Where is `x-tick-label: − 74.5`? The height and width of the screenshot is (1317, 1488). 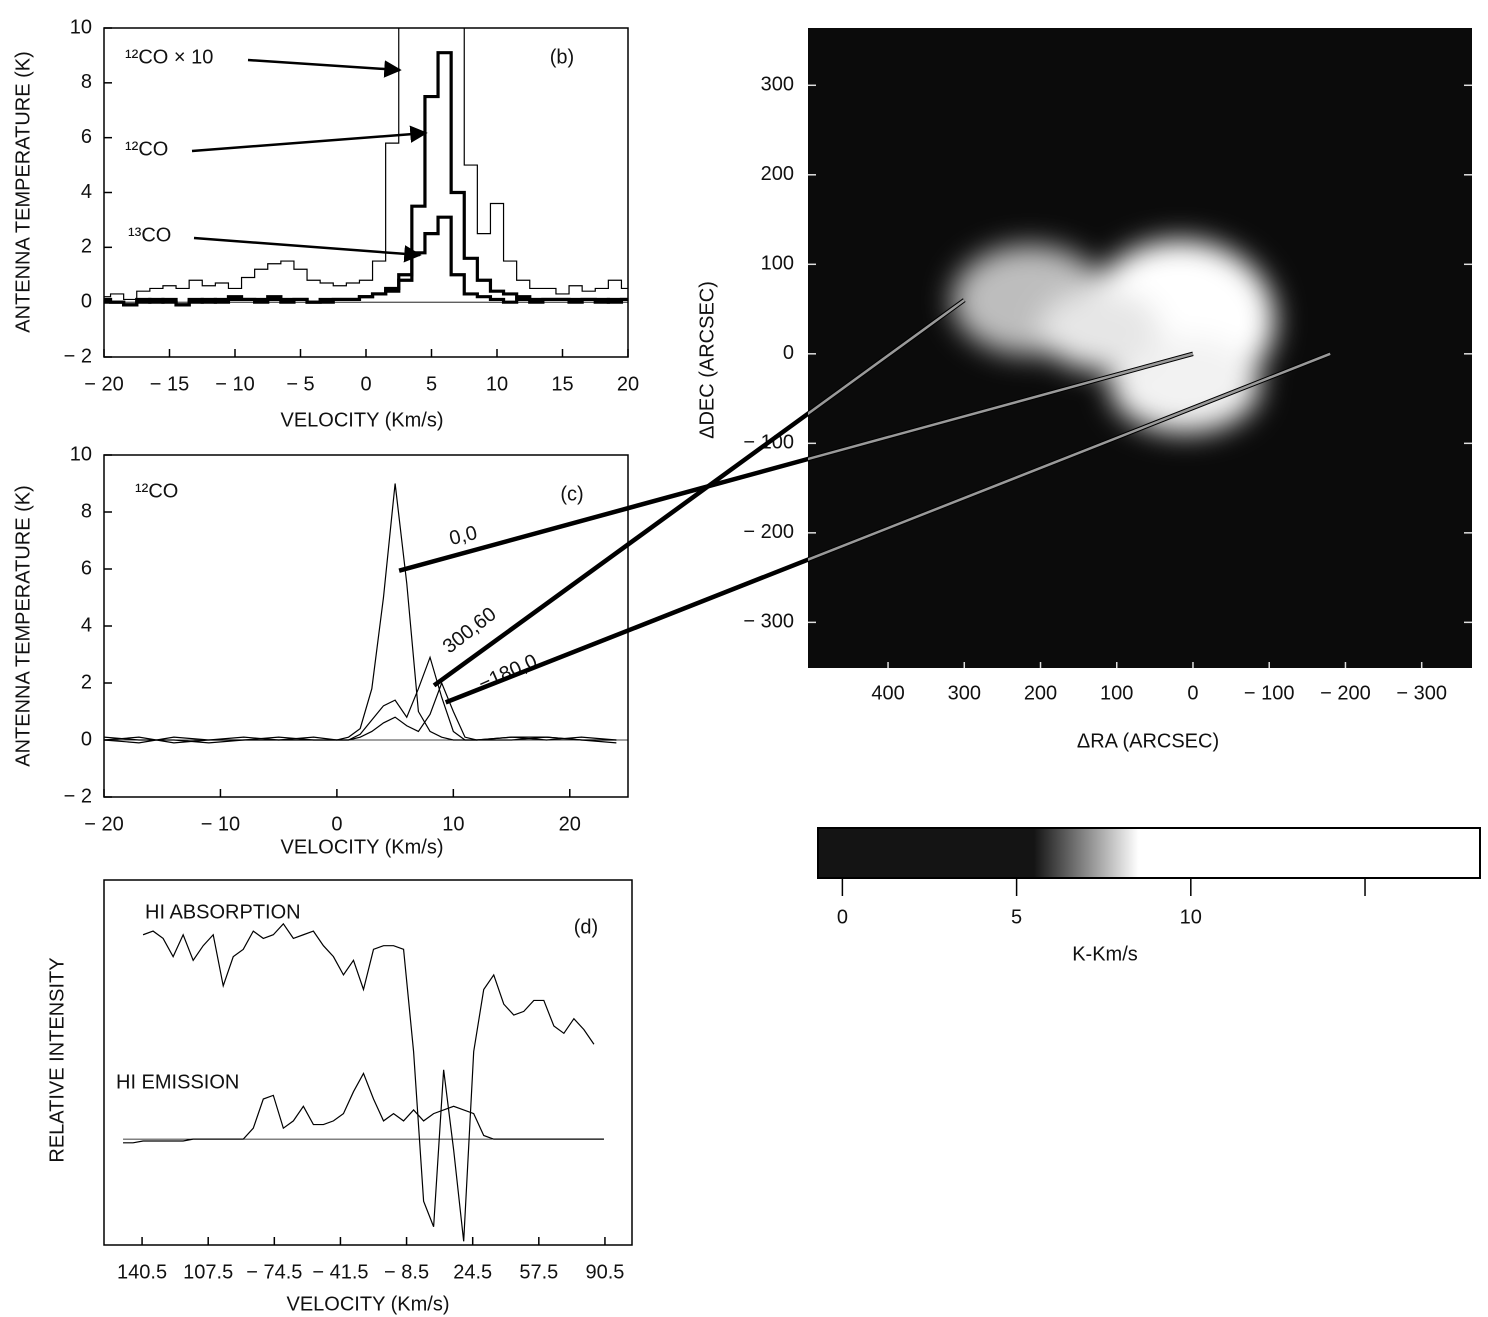 x-tick-label: − 74.5 is located at coordinates (274, 1272).